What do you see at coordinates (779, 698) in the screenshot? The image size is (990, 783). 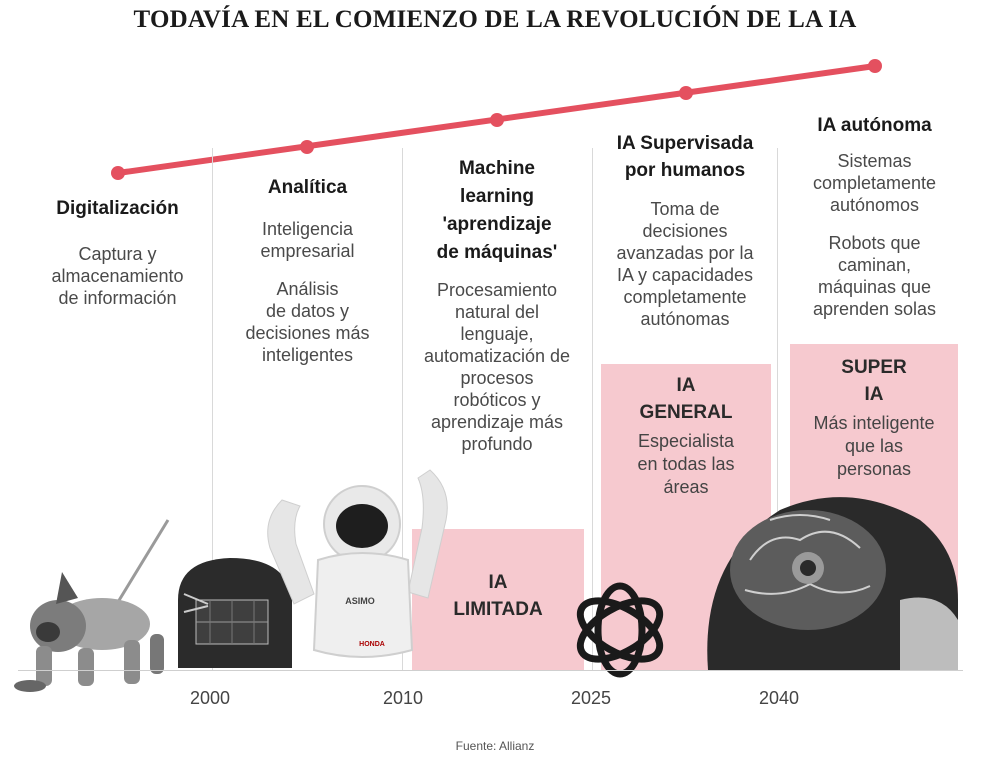 I see `year-label-2040: 2040` at bounding box center [779, 698].